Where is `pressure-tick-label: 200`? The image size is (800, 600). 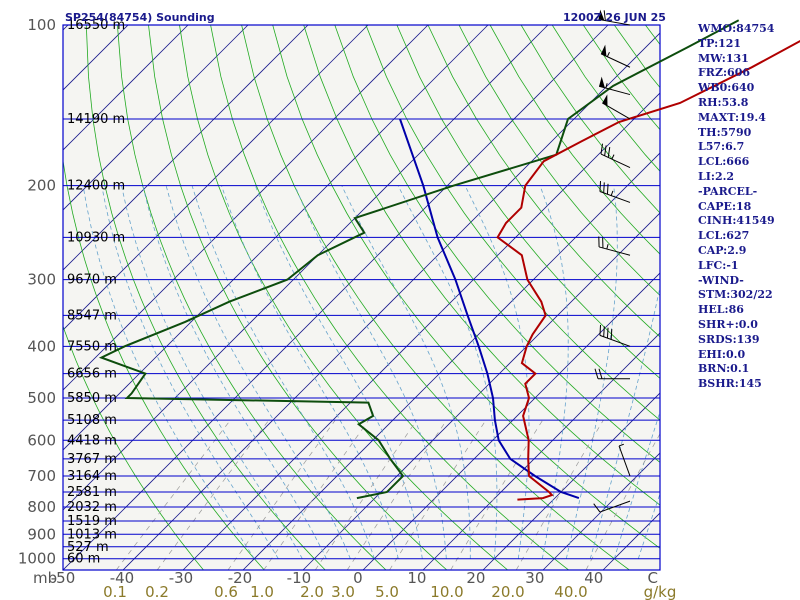
pressure-tick-label: 200 is located at coordinates (41, 186).